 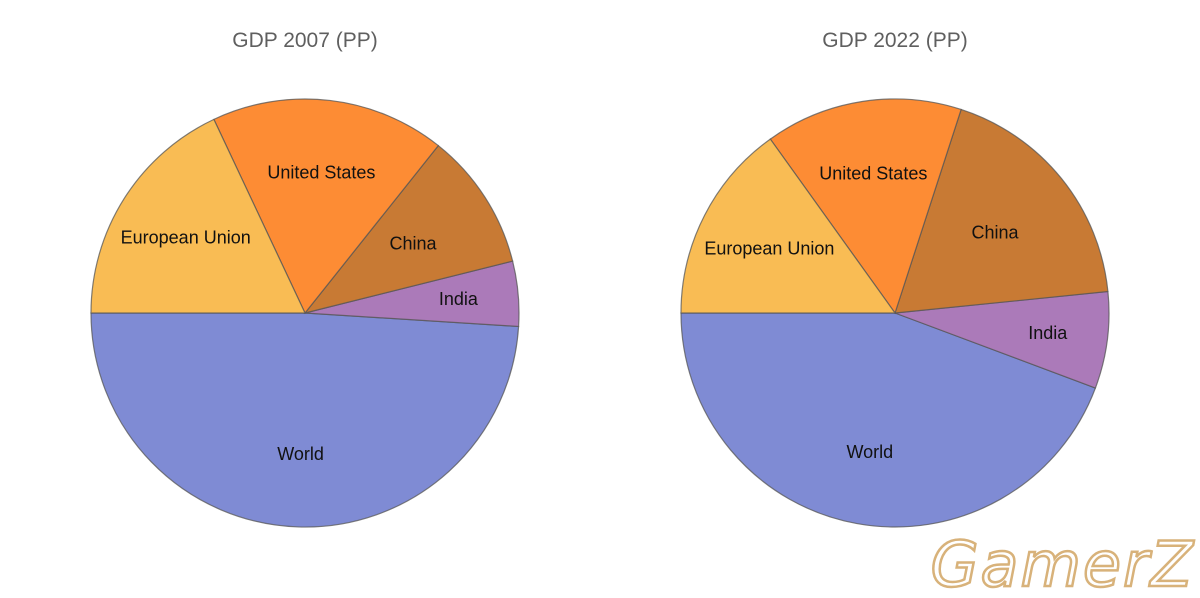 I want to click on chart-title: GDP 2022 (PP), so click(x=895, y=40).